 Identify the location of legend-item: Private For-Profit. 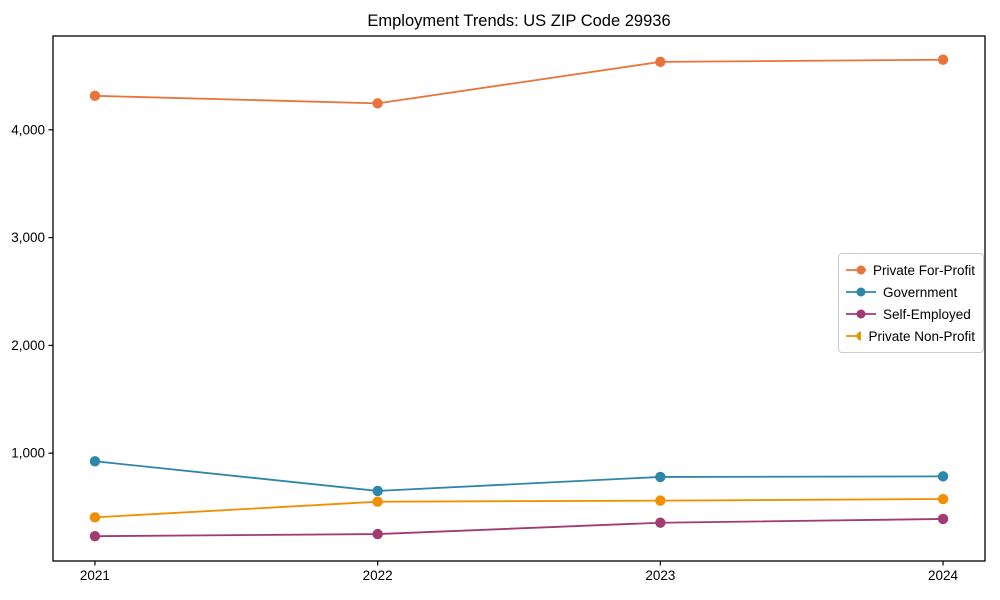
(910, 270).